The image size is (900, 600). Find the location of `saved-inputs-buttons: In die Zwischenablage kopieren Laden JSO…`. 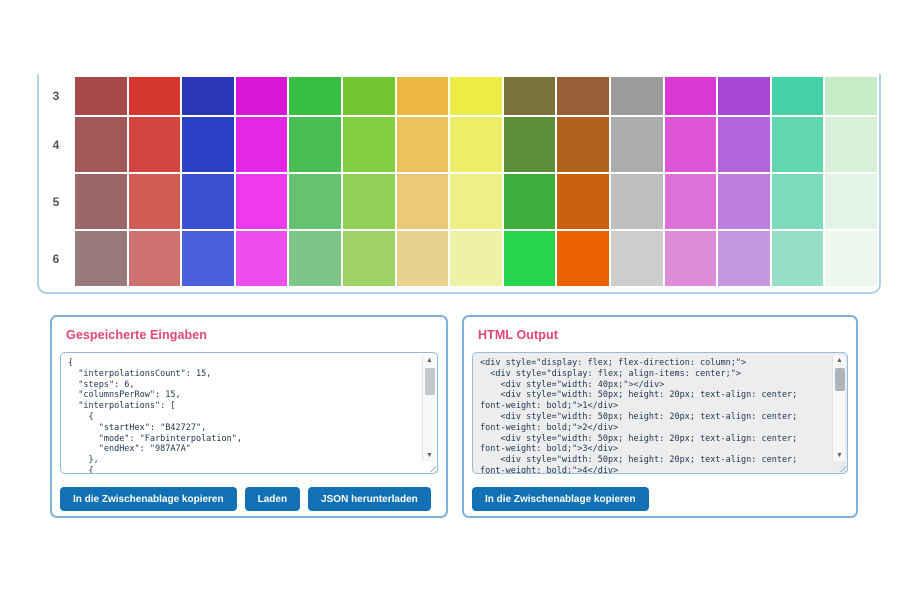

saved-inputs-buttons: In die Zwischenablage kopieren Laden JSO… is located at coordinates (249, 499).